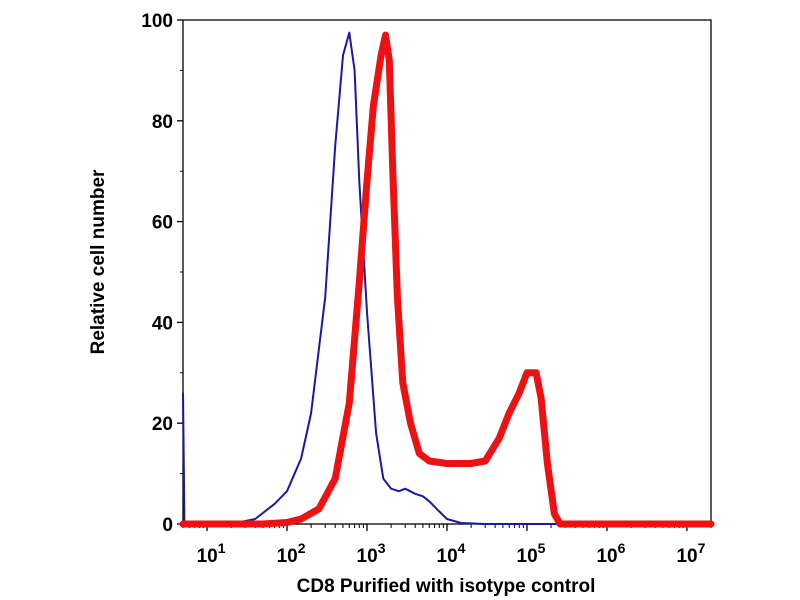 This screenshot has height=600, width=800. I want to click on x-tick-label: 10⁴, so click(451, 553).